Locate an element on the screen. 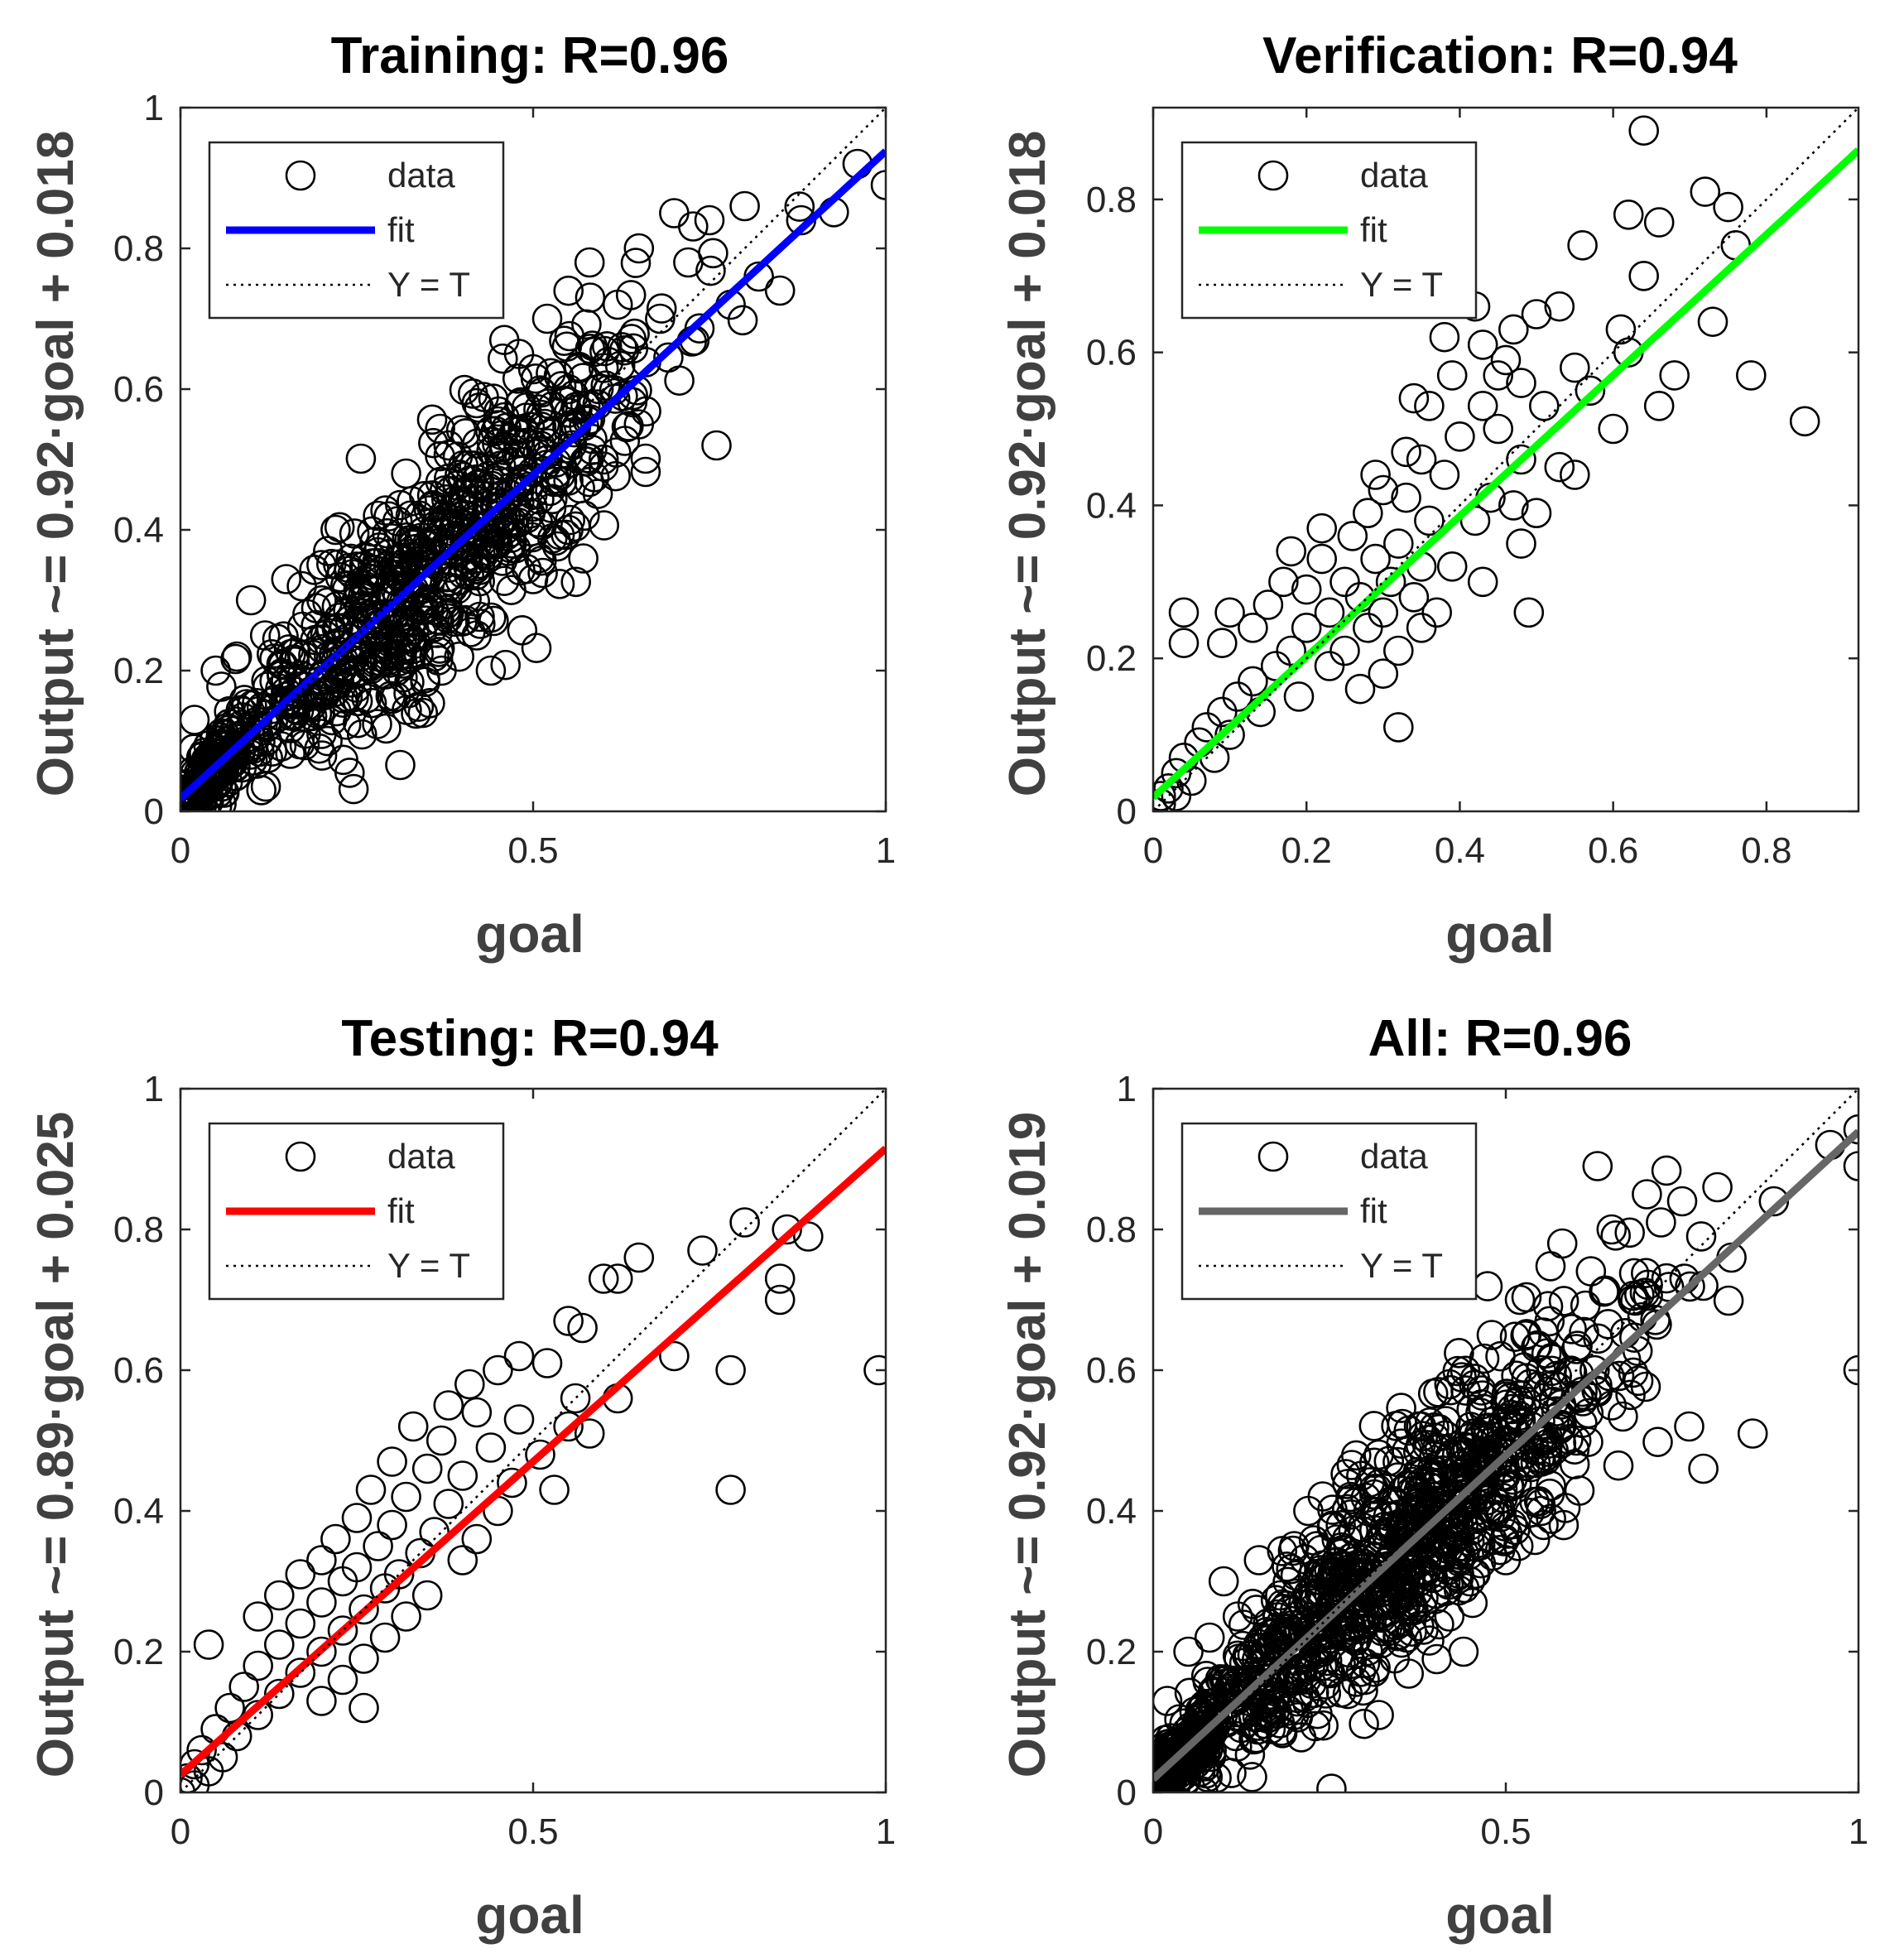  y-axis-label: Output ~= 0.92·goal + 0.019 is located at coordinates (1027, 1445).